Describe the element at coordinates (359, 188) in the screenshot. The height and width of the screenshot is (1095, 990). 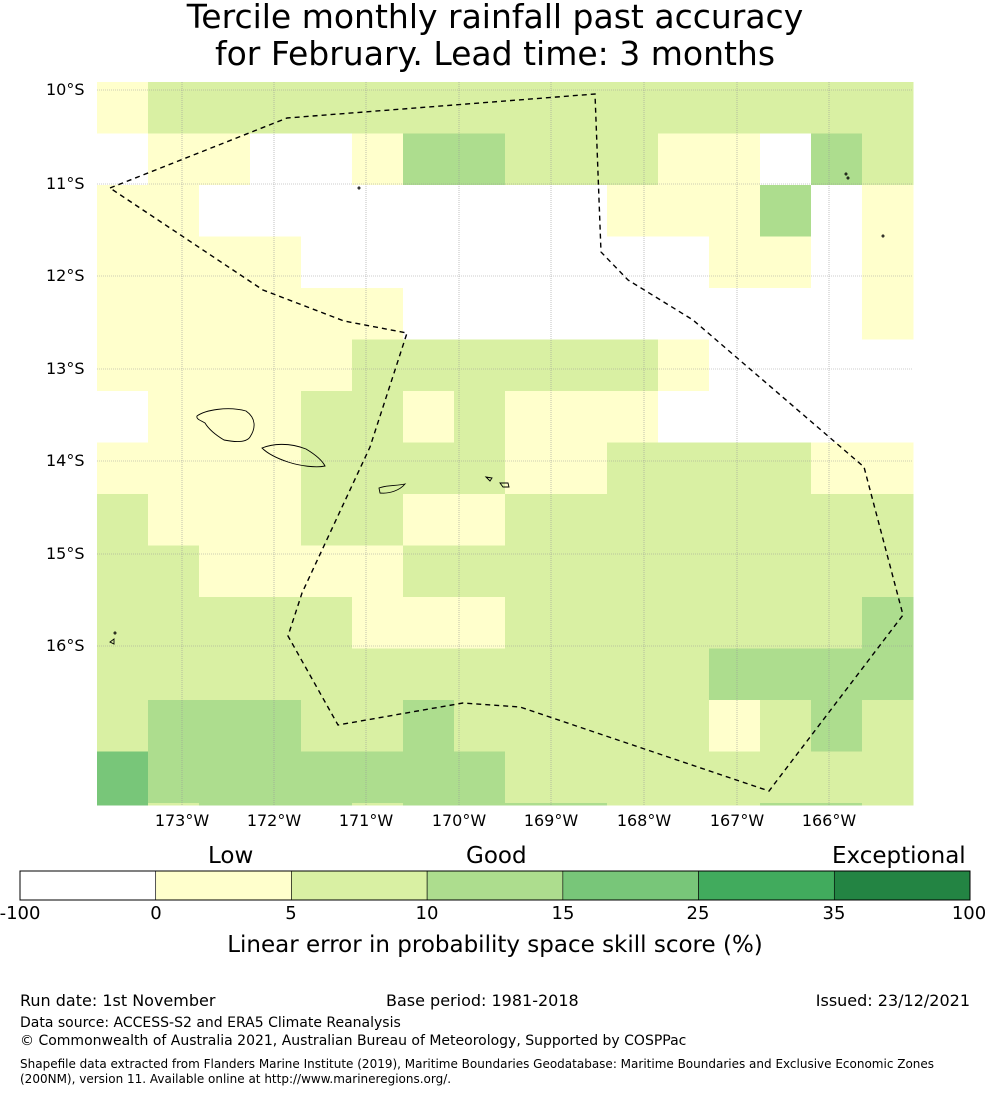
I see `island-rose` at that location.